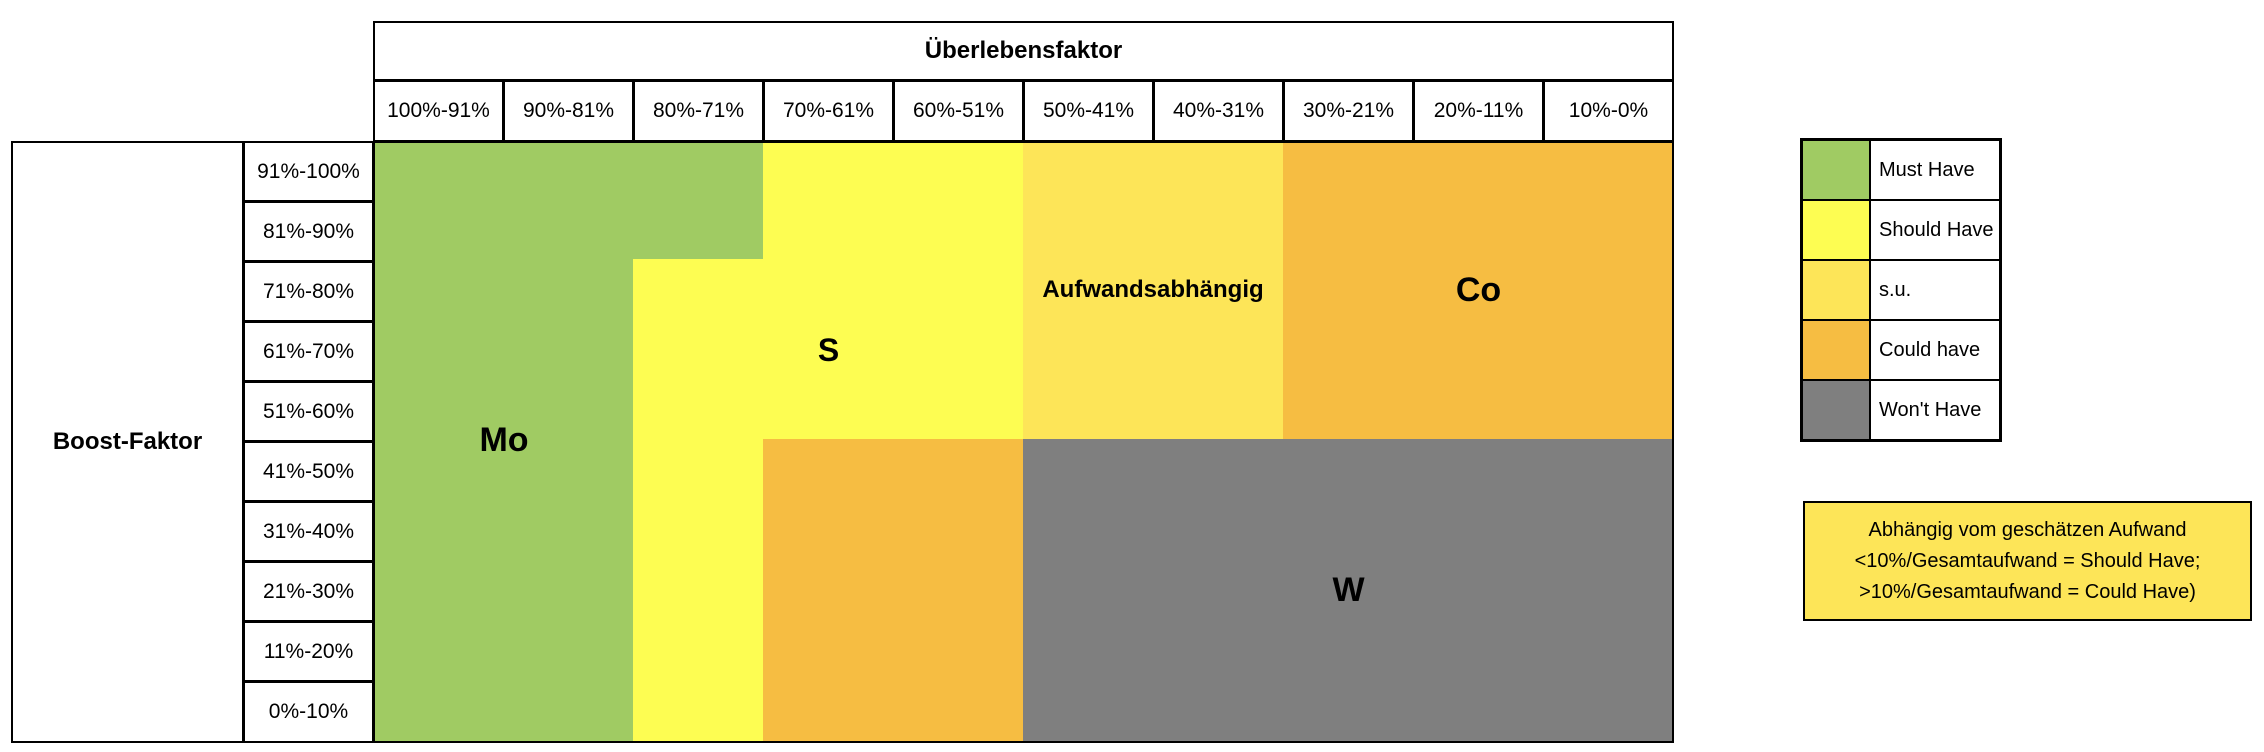 Image resolution: width=2264 pixels, height=752 pixels. I want to click on region-should-middle, so click(828, 349).